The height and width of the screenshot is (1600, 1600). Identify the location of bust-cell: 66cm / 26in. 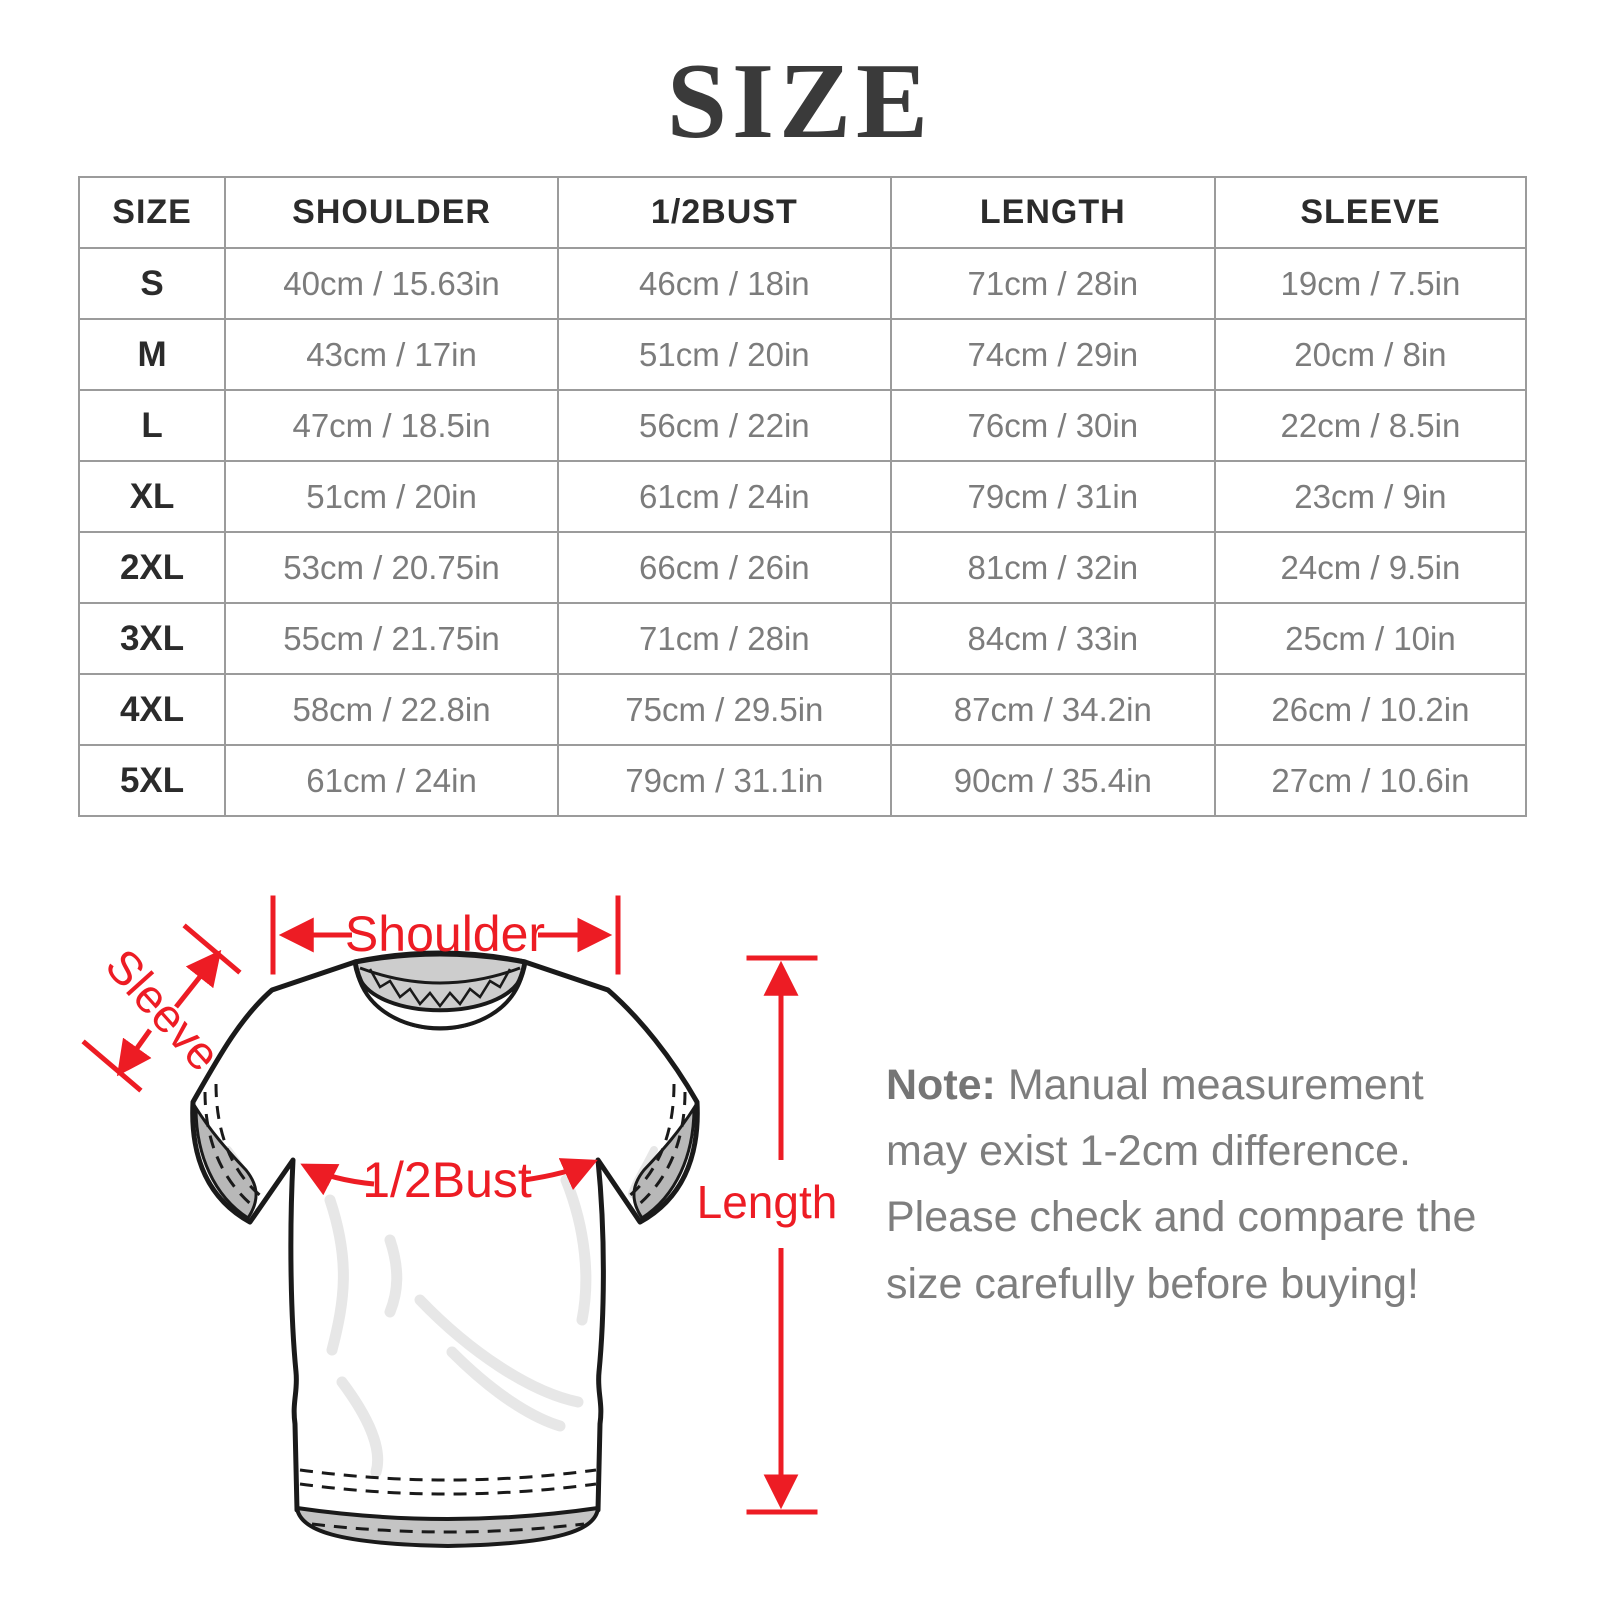
(724, 567).